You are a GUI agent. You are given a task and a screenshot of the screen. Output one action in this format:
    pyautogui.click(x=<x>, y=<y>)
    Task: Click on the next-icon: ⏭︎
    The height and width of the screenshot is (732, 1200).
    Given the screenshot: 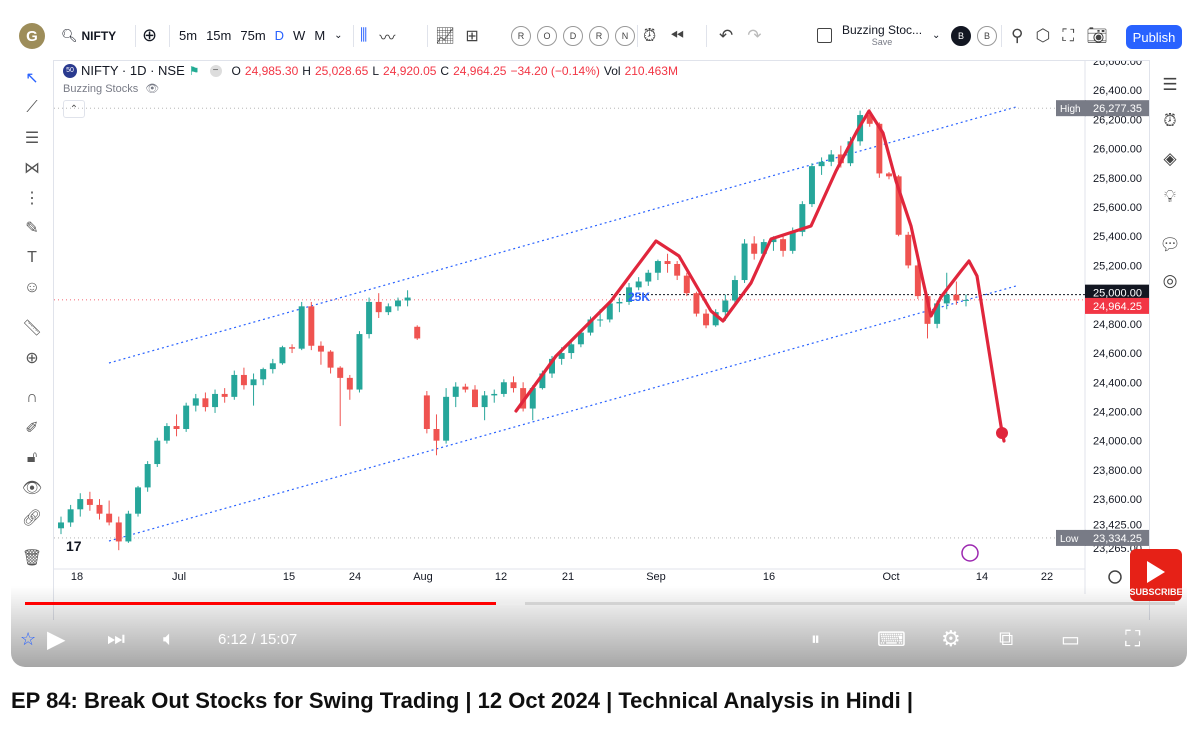 What is the action you would take?
    pyautogui.click(x=116, y=638)
    